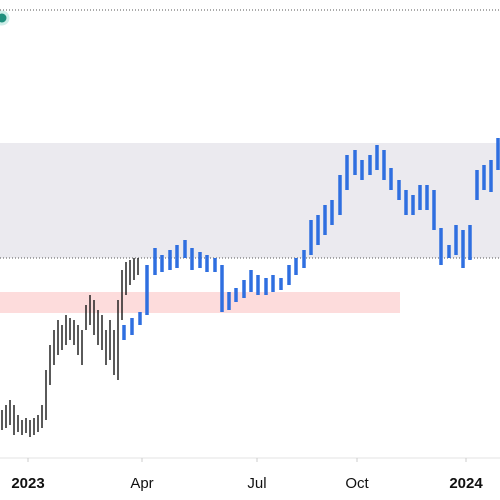  I want to click on zone, so click(200, 302).